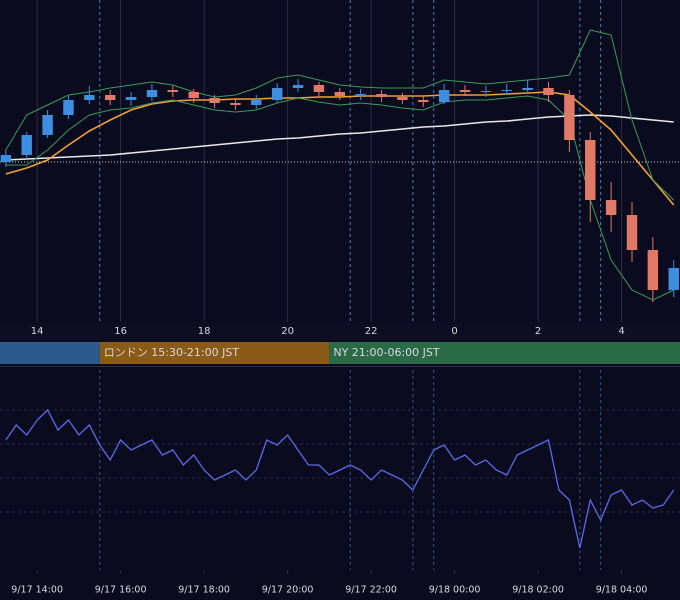  I want to click on x-tick-label: 0, so click(454, 331).